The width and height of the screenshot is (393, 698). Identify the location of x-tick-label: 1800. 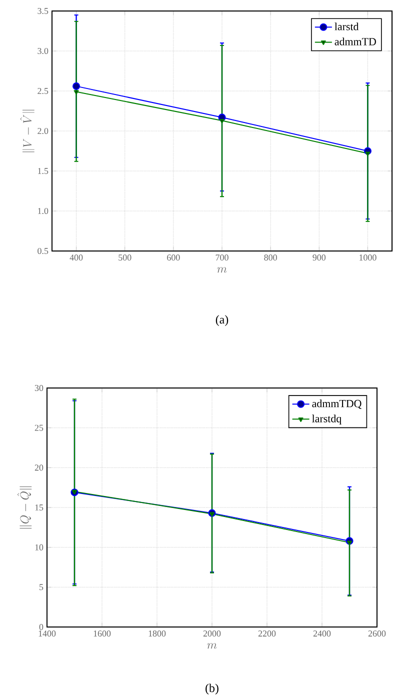
(157, 633).